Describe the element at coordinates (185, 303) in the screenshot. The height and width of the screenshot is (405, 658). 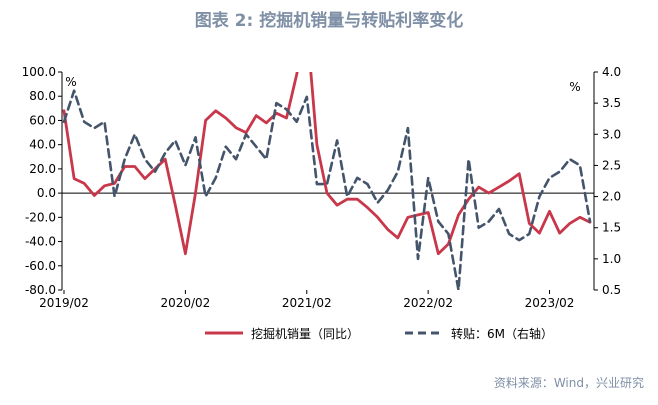
I see `x-tick-label: 2020/02` at that location.